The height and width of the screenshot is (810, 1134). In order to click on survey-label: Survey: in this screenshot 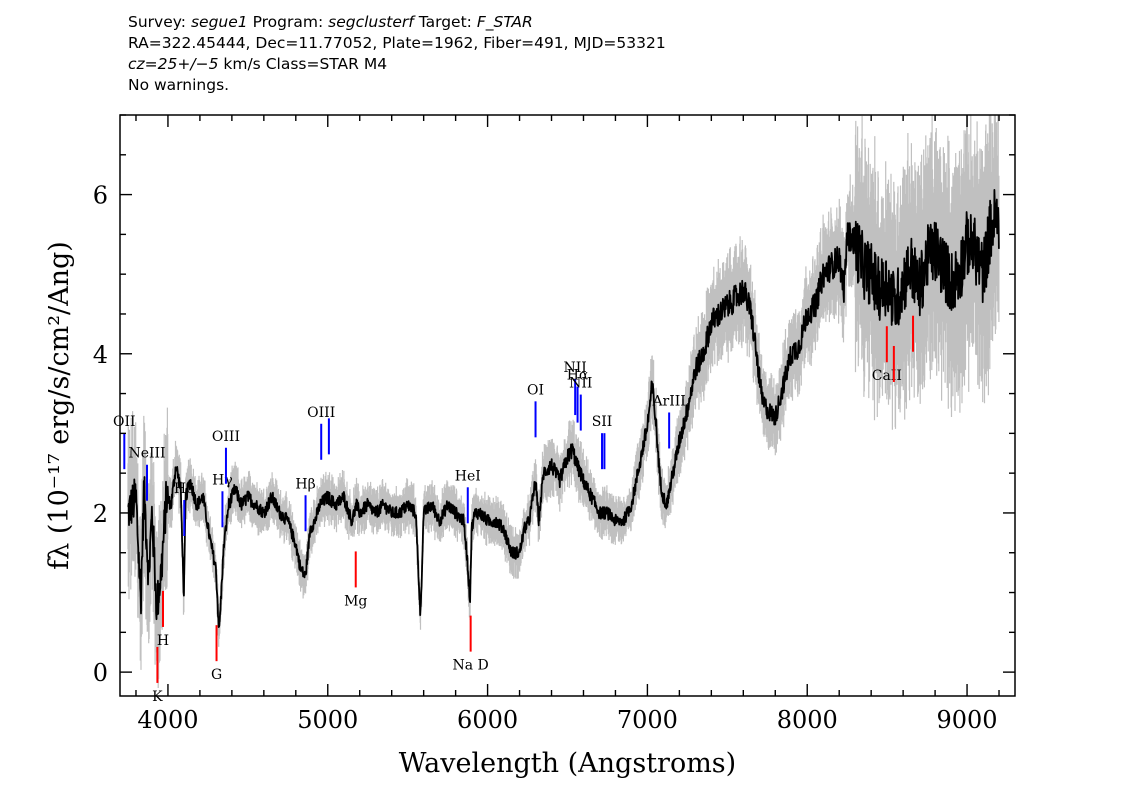, I will do `click(157, 22)`.